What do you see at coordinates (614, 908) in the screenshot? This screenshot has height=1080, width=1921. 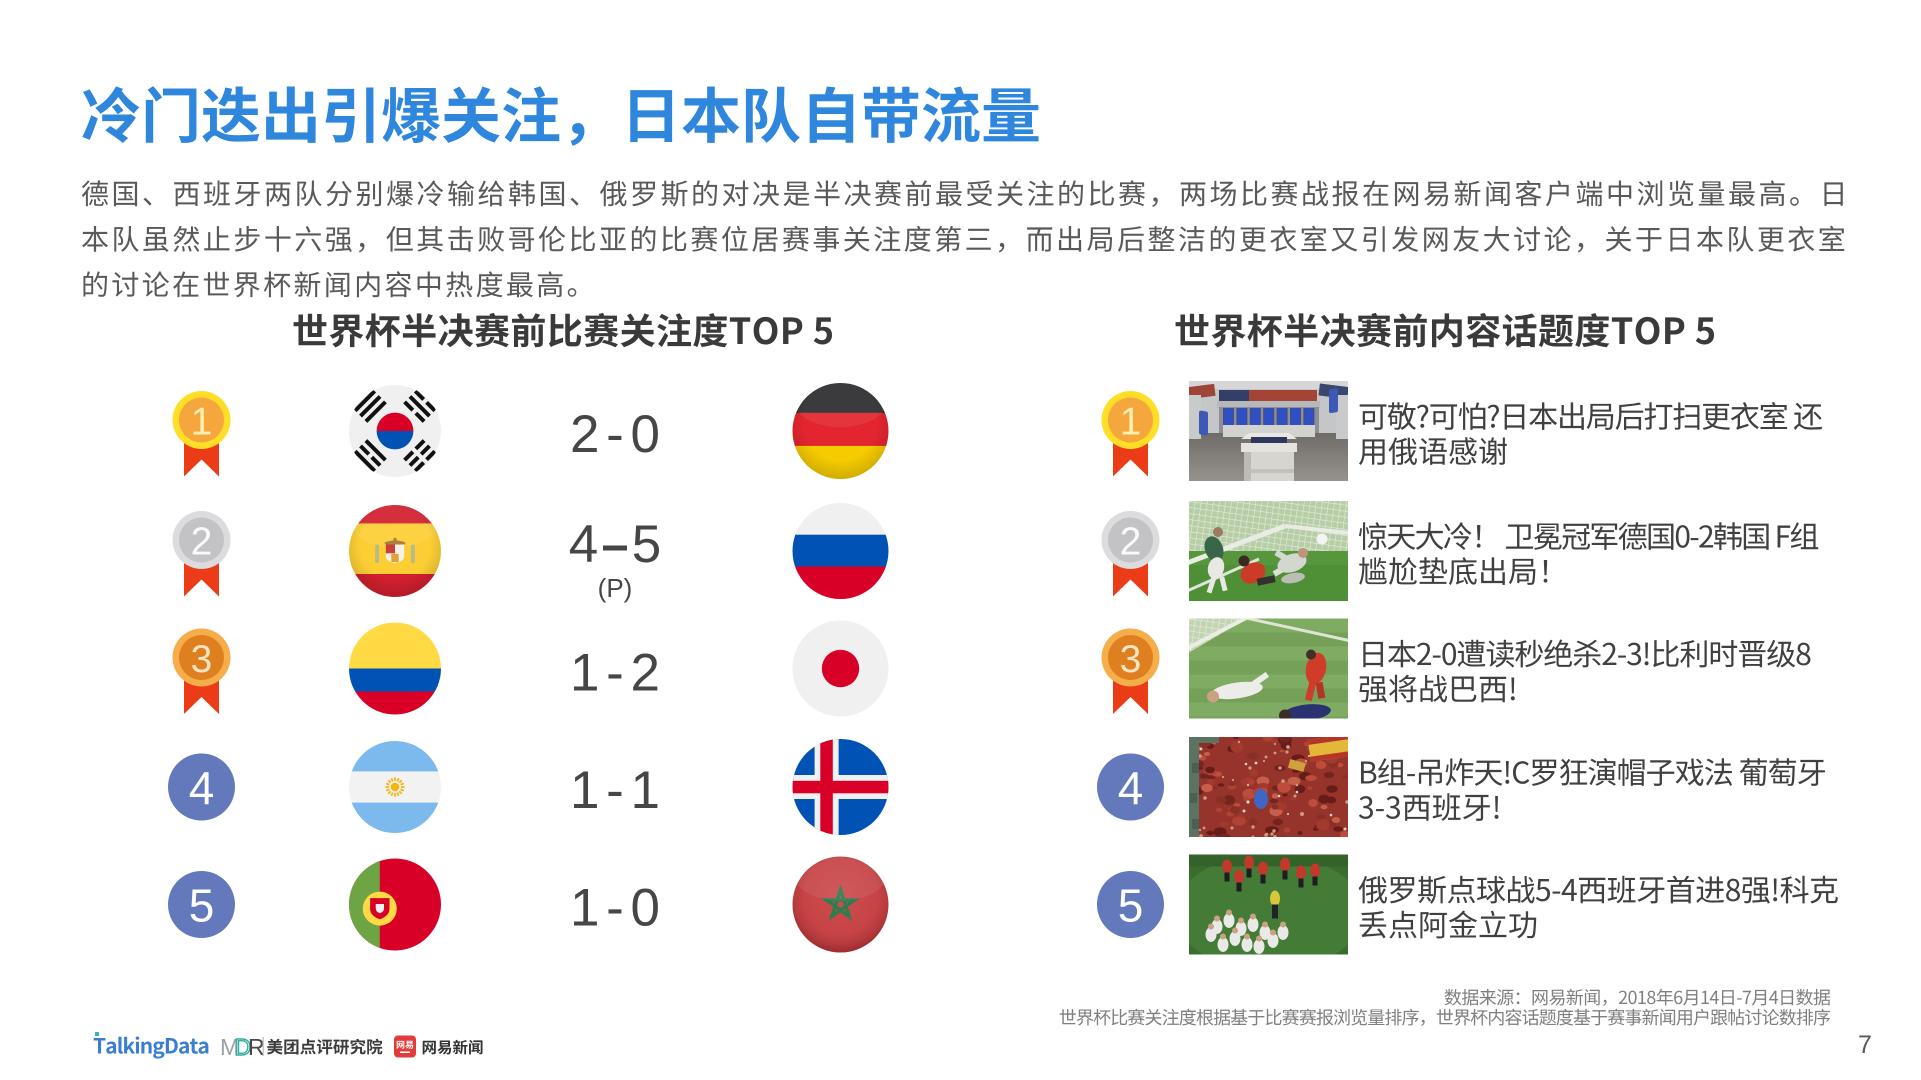 I see `svg-text: 1 - 0` at bounding box center [614, 908].